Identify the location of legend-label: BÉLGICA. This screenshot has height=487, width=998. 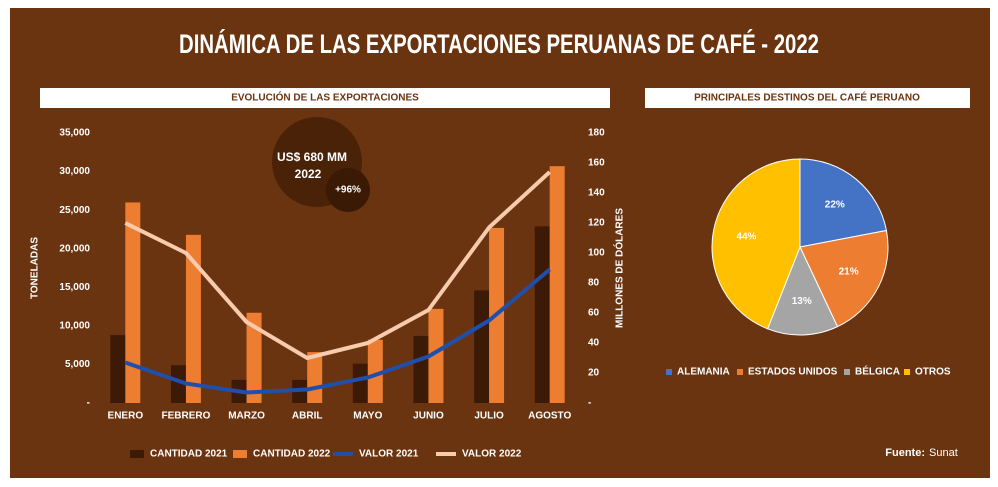
(877, 371).